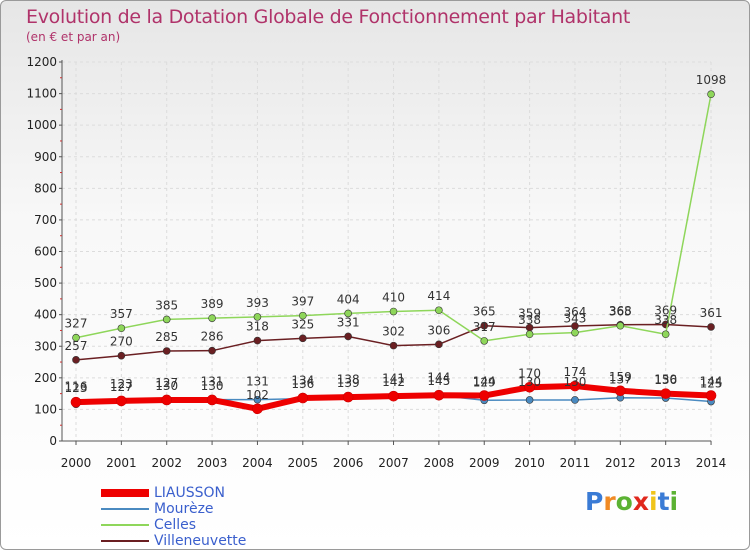 This screenshot has width=750, height=550. What do you see at coordinates (674, 501) in the screenshot?
I see `logo-letter: i` at bounding box center [674, 501].